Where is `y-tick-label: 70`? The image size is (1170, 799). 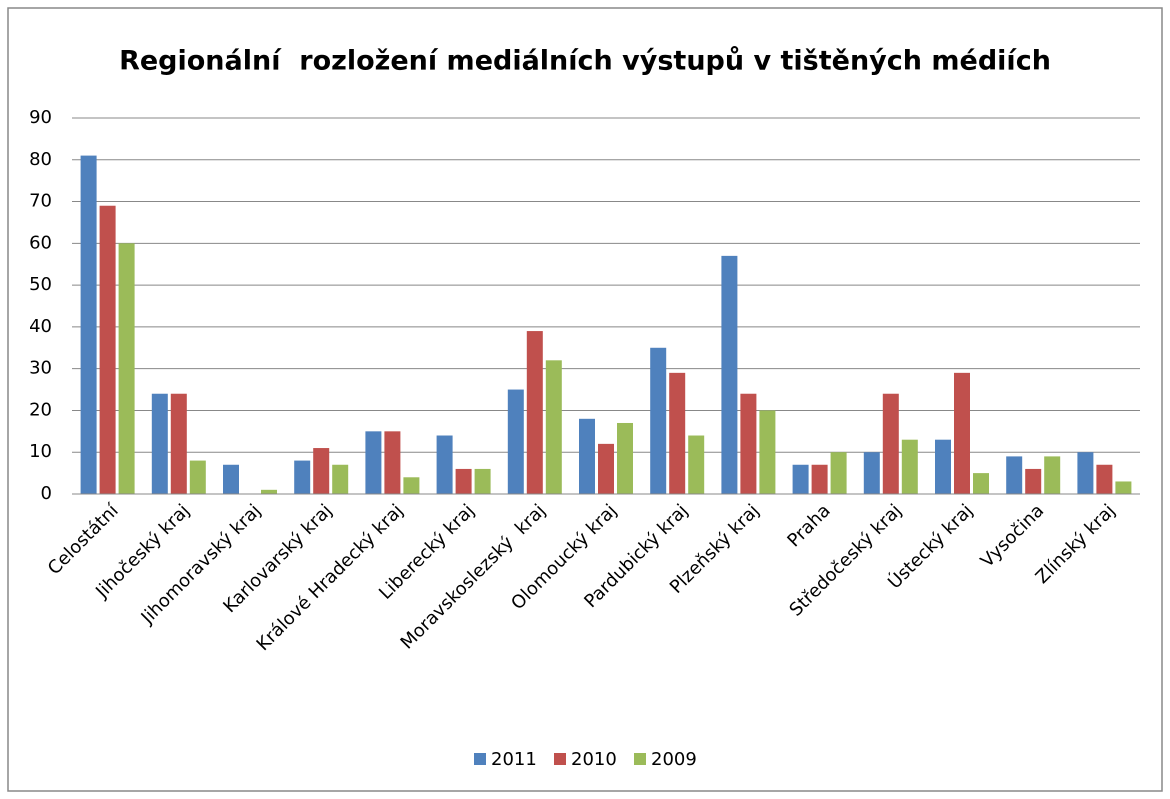
y-tick-label: 70 is located at coordinates (40, 201).